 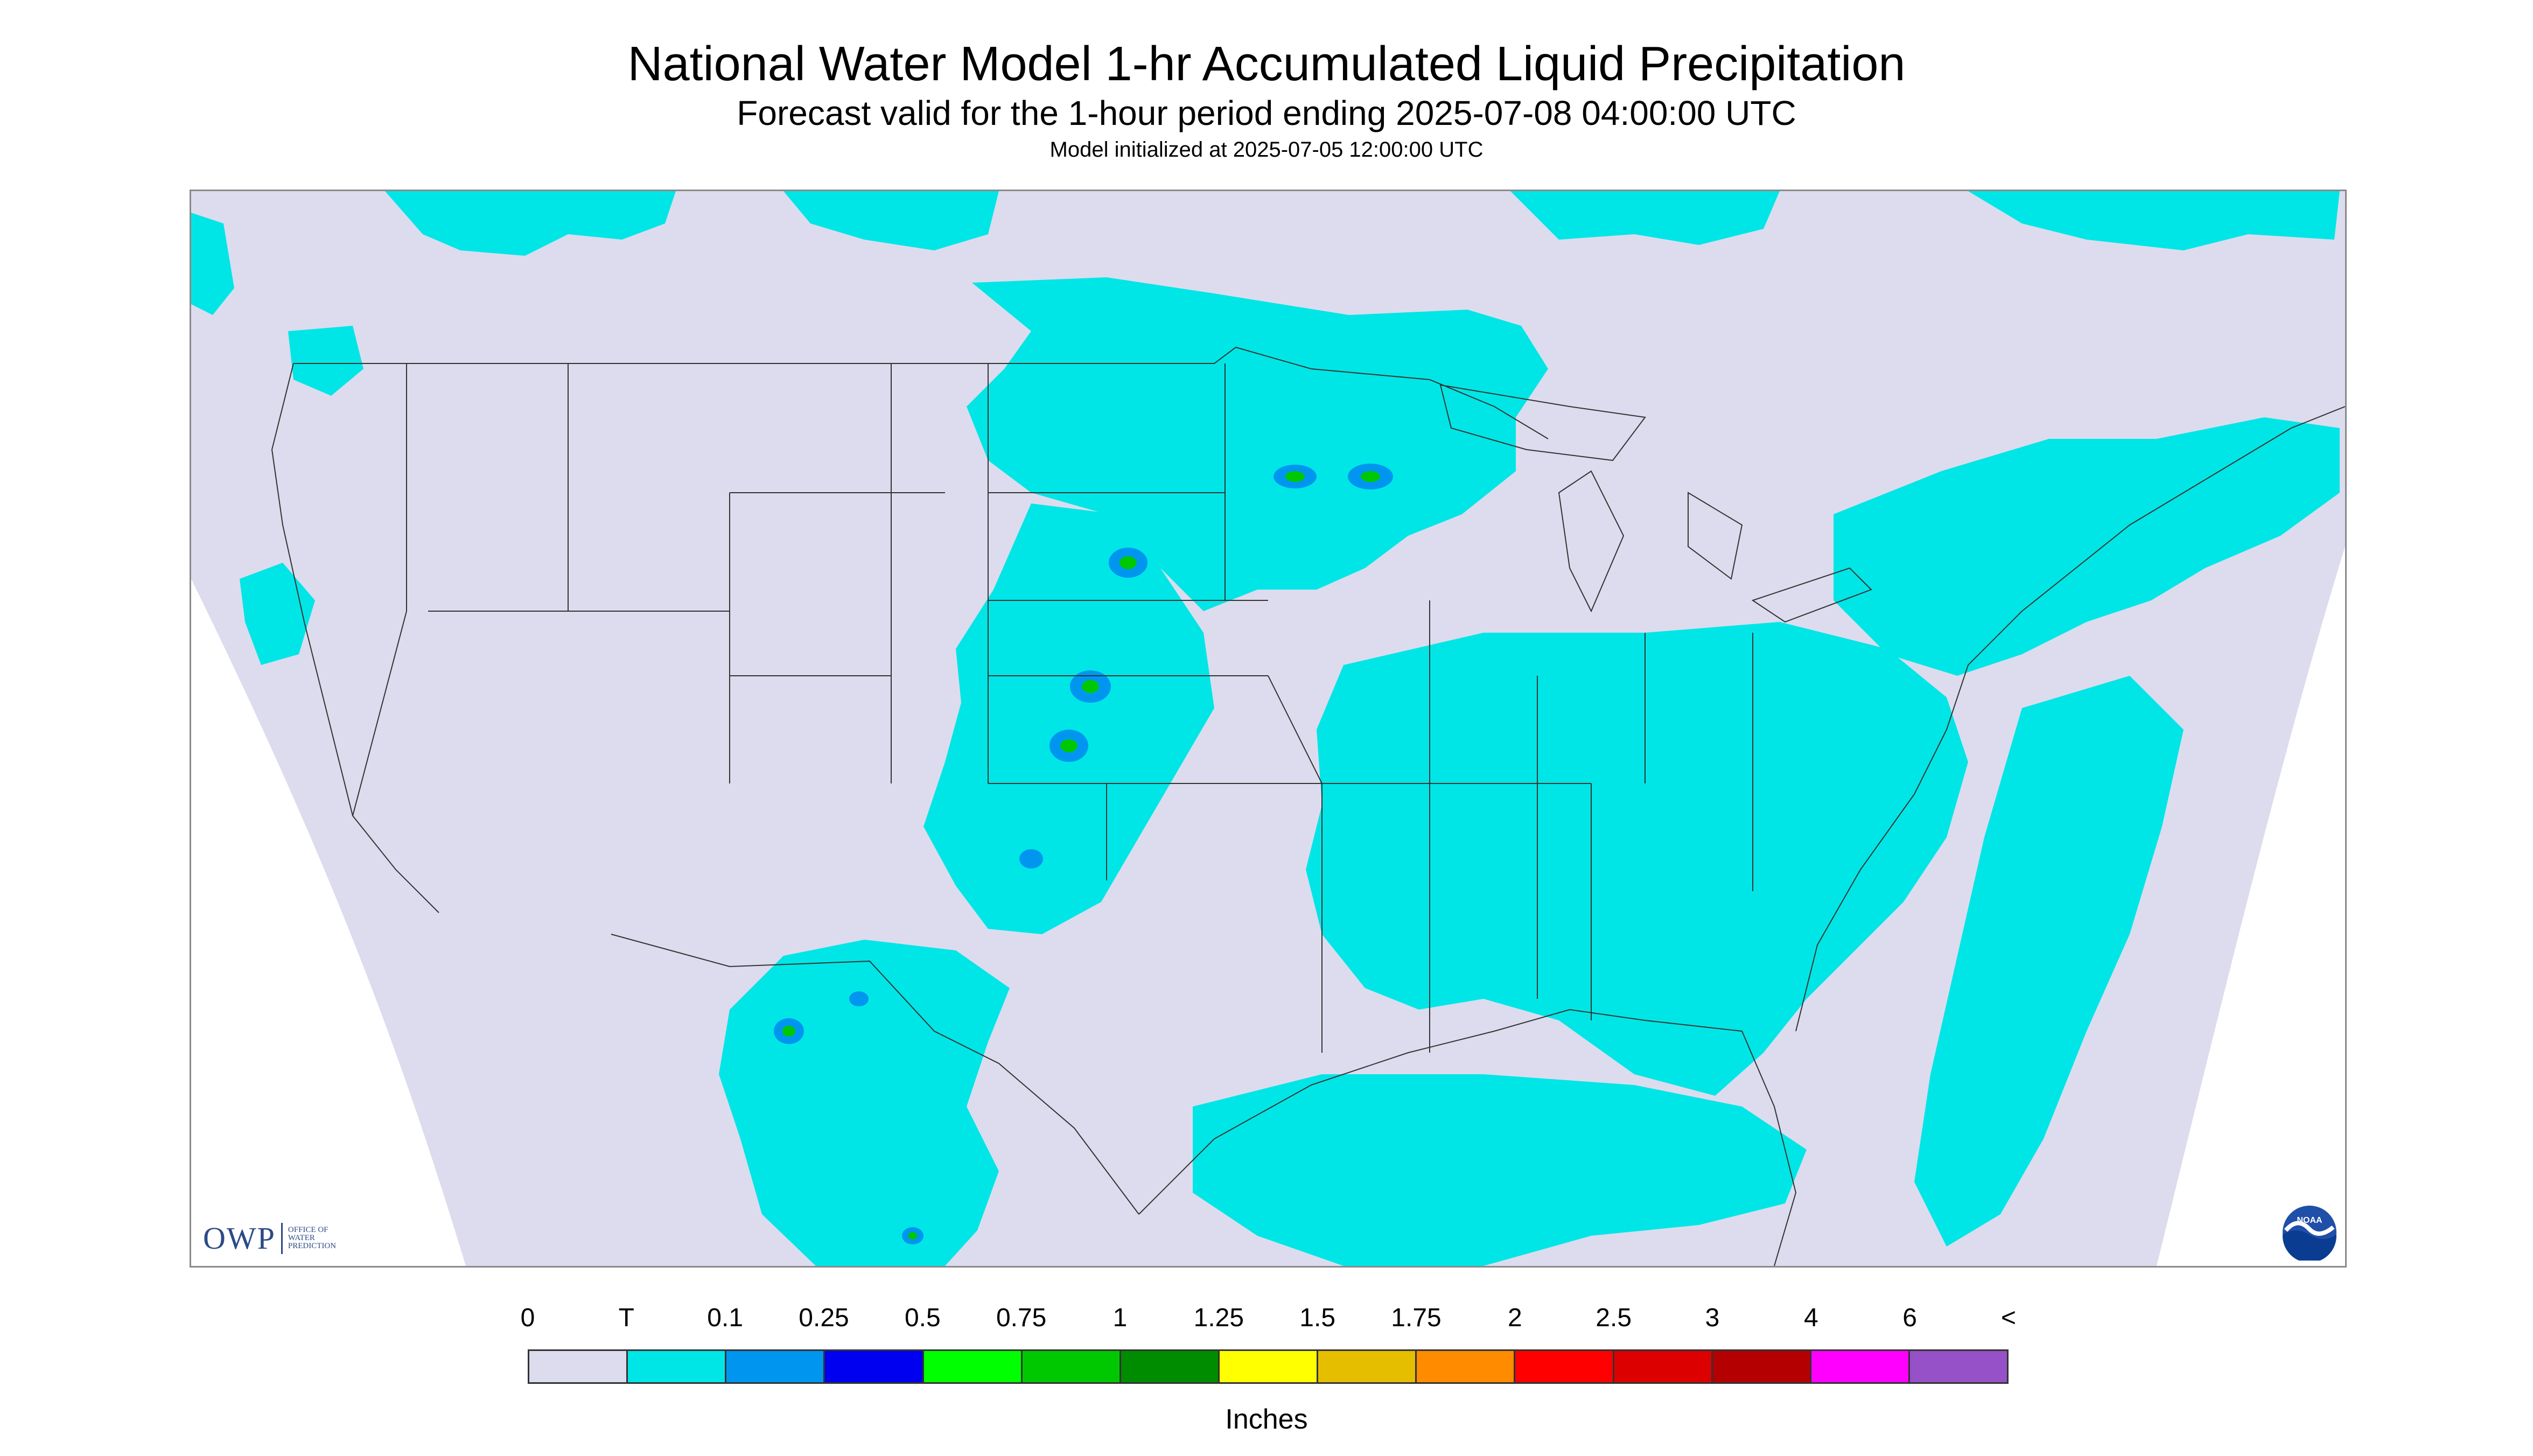 What do you see at coordinates (1268, 1346) in the screenshot?
I see `precip-legend: 0 T 0.1 0.25 0.5 0.75 1 1.25 1.5 1.75 2 2.5 3 4 6 <` at bounding box center [1268, 1346].